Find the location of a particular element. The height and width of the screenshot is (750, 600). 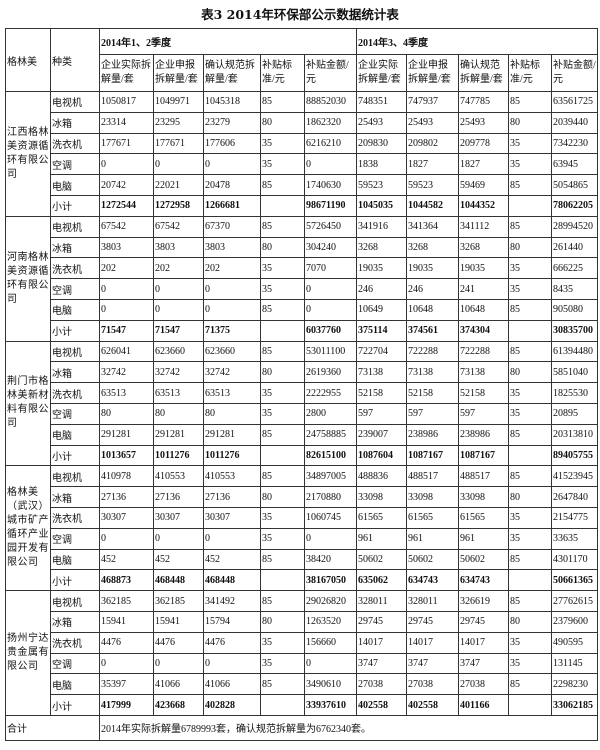

value-cell: 362185 is located at coordinates (178, 601).